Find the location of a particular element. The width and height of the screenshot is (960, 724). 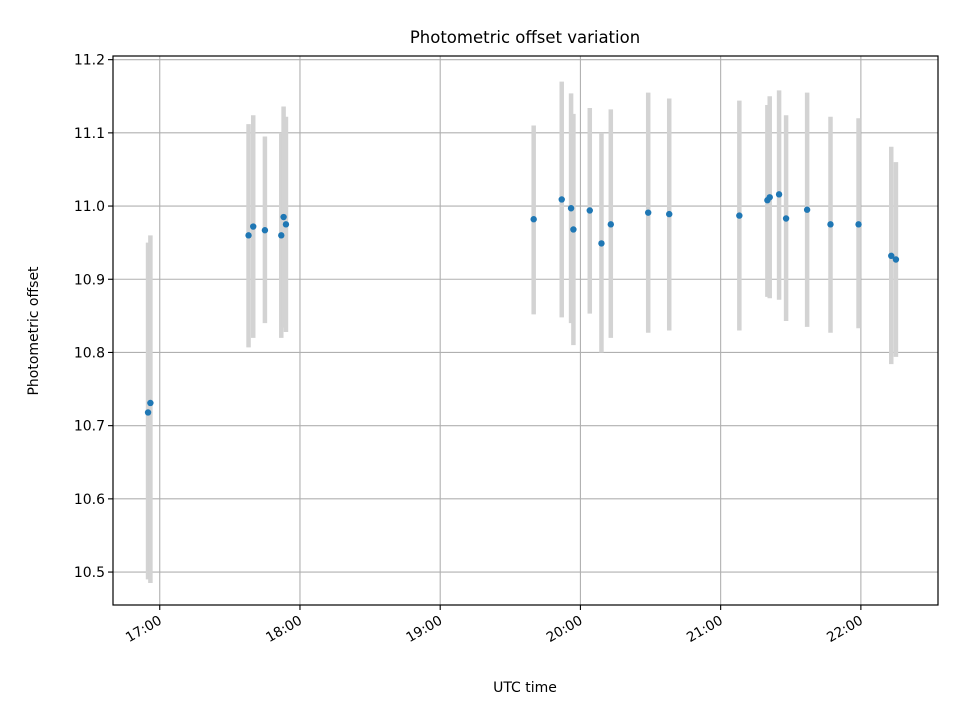

y-tick-label: 10.8 is located at coordinates (89, 353).